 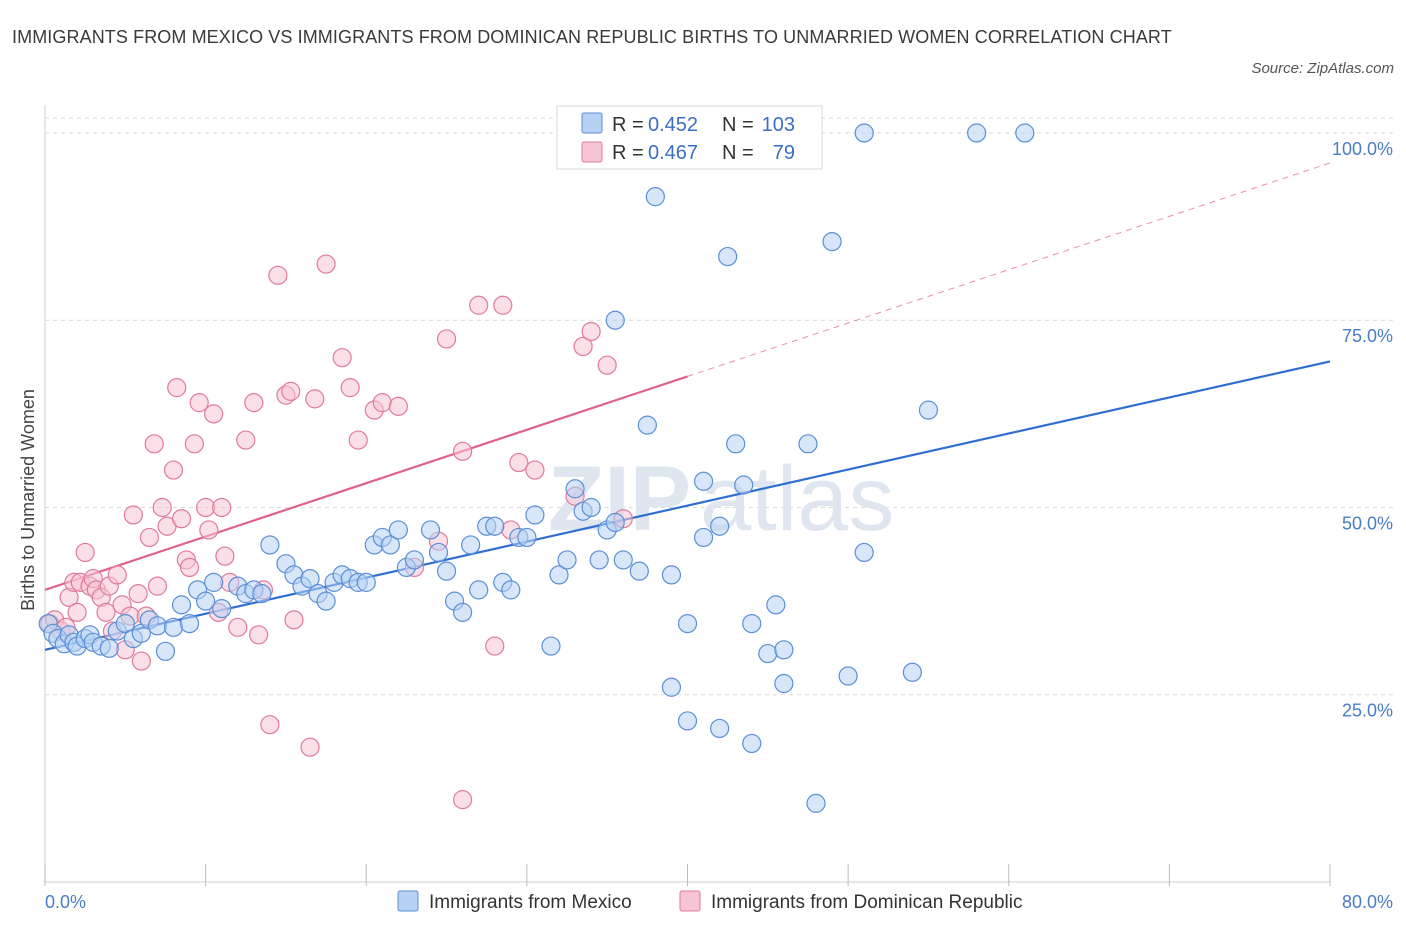 What do you see at coordinates (1009, 269) in the screenshot?
I see `trend-extension-dominican` at bounding box center [1009, 269].